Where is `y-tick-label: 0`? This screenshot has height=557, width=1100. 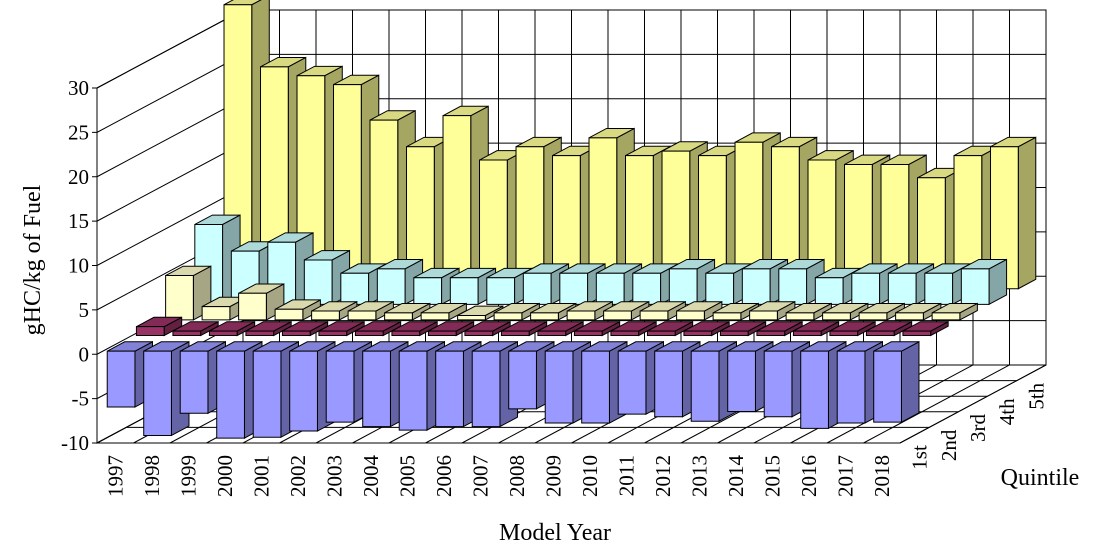
y-tick-label: 0 is located at coordinates (84, 354).